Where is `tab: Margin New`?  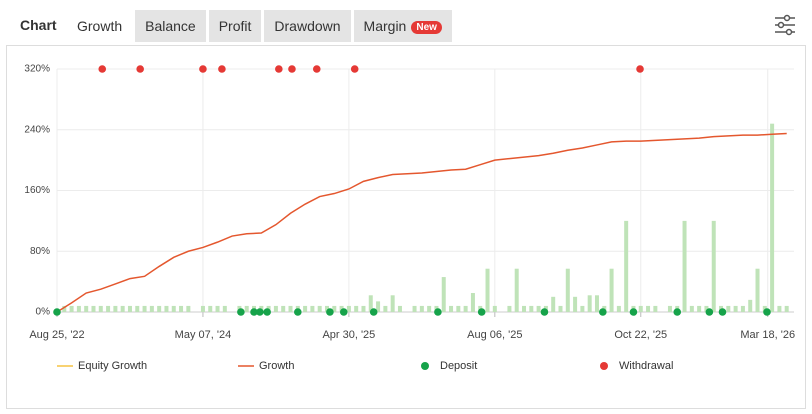 tab: Margin New is located at coordinates (402, 26).